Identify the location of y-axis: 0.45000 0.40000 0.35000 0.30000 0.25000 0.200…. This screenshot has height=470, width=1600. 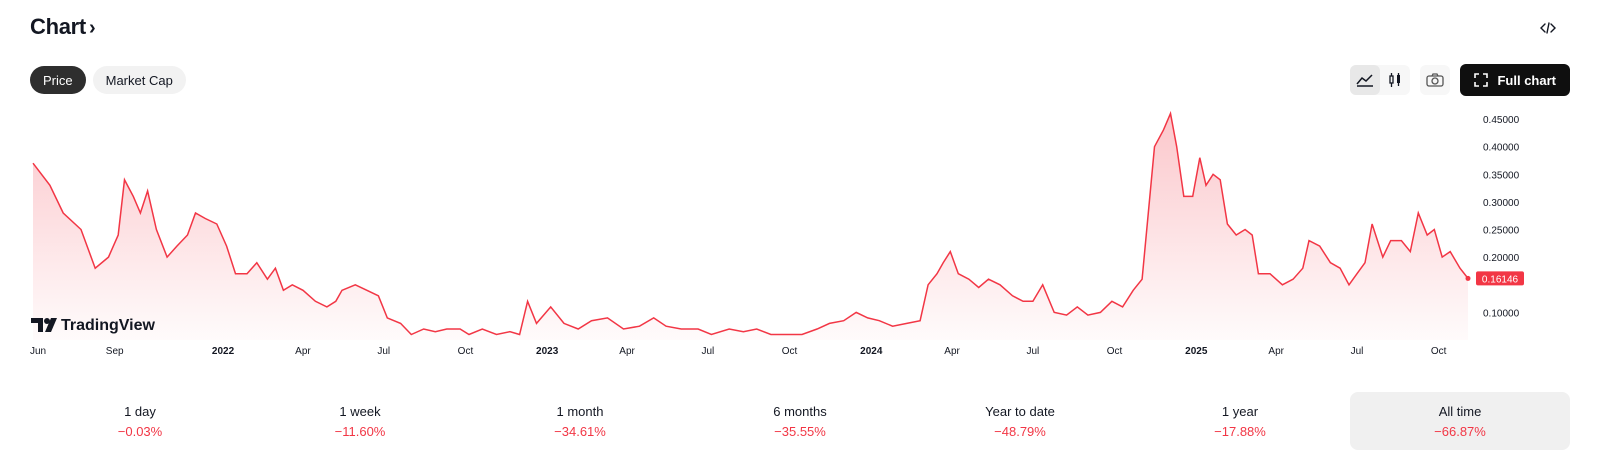
(1501, 217).